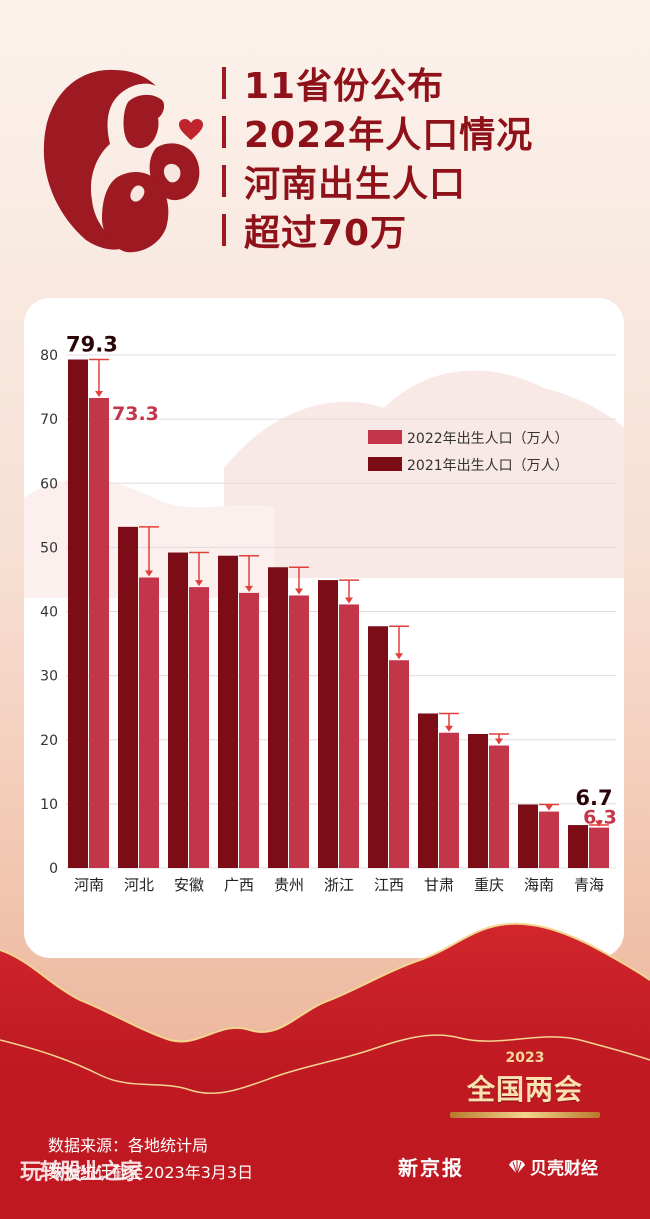 The image size is (650, 1219). What do you see at coordinates (528, 836) in the screenshot?
I see `bar-2021-海南` at bounding box center [528, 836].